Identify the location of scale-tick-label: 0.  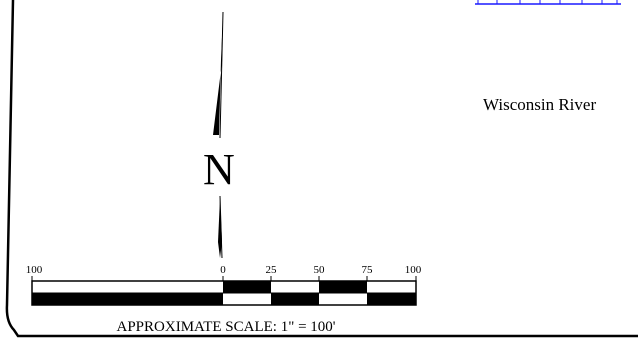
(223, 270).